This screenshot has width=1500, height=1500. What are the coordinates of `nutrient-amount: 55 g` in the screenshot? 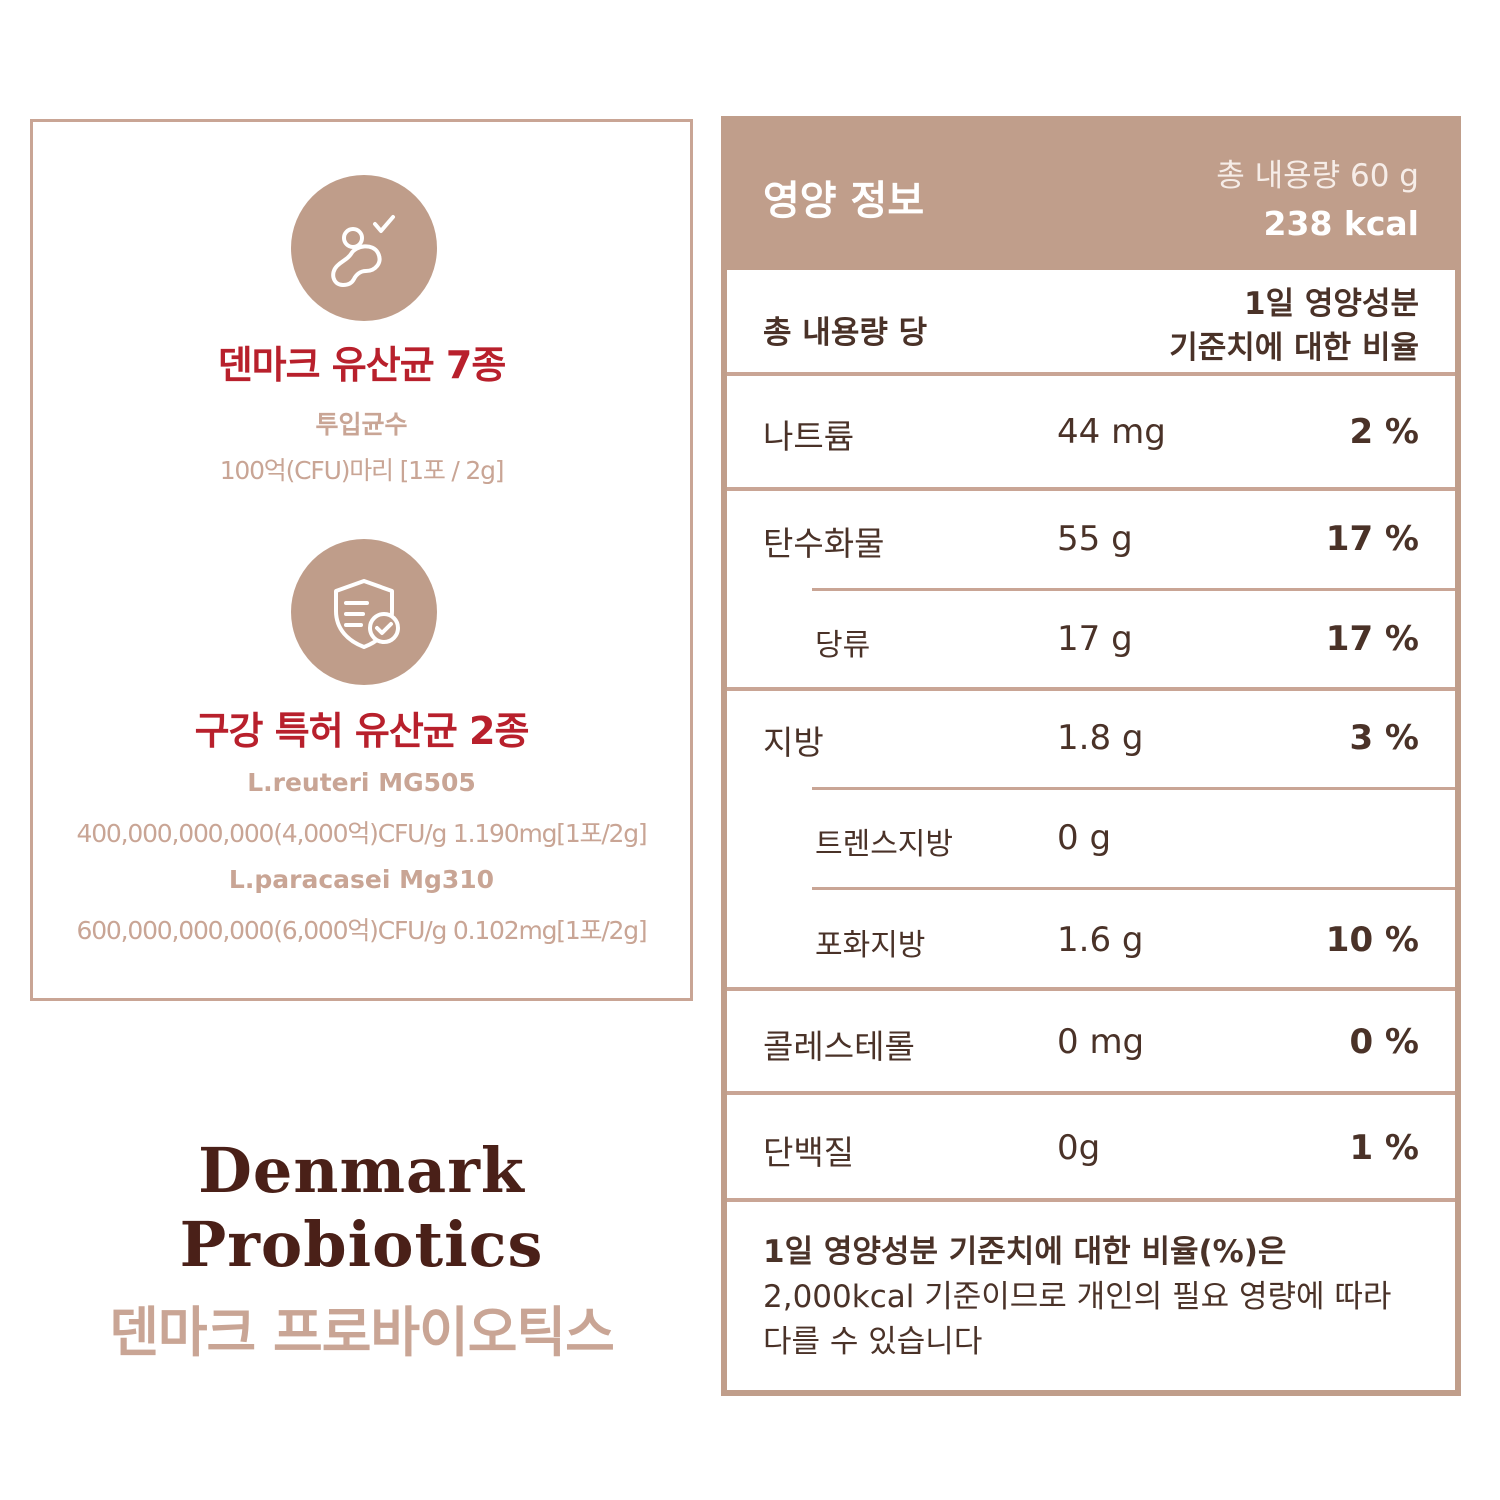 It's located at (1095, 539).